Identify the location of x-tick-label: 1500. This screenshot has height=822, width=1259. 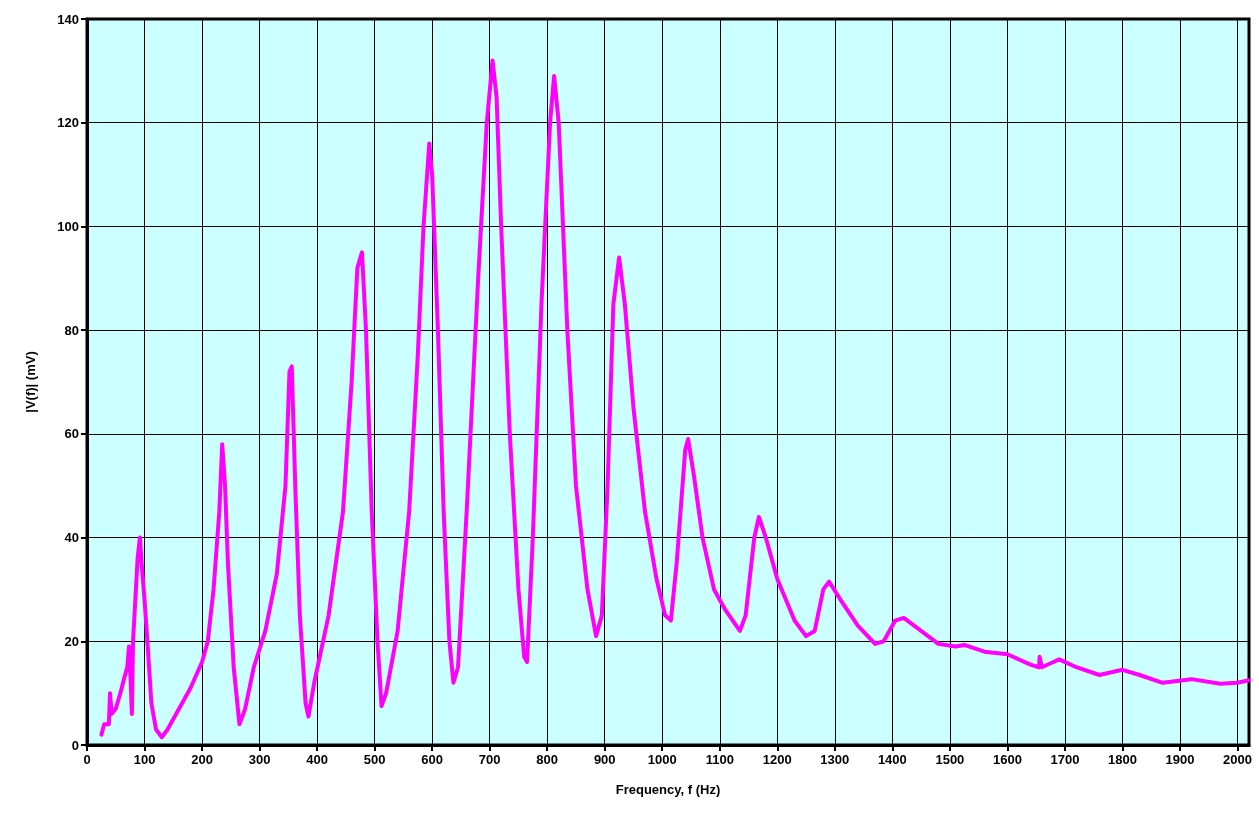
(950, 759).